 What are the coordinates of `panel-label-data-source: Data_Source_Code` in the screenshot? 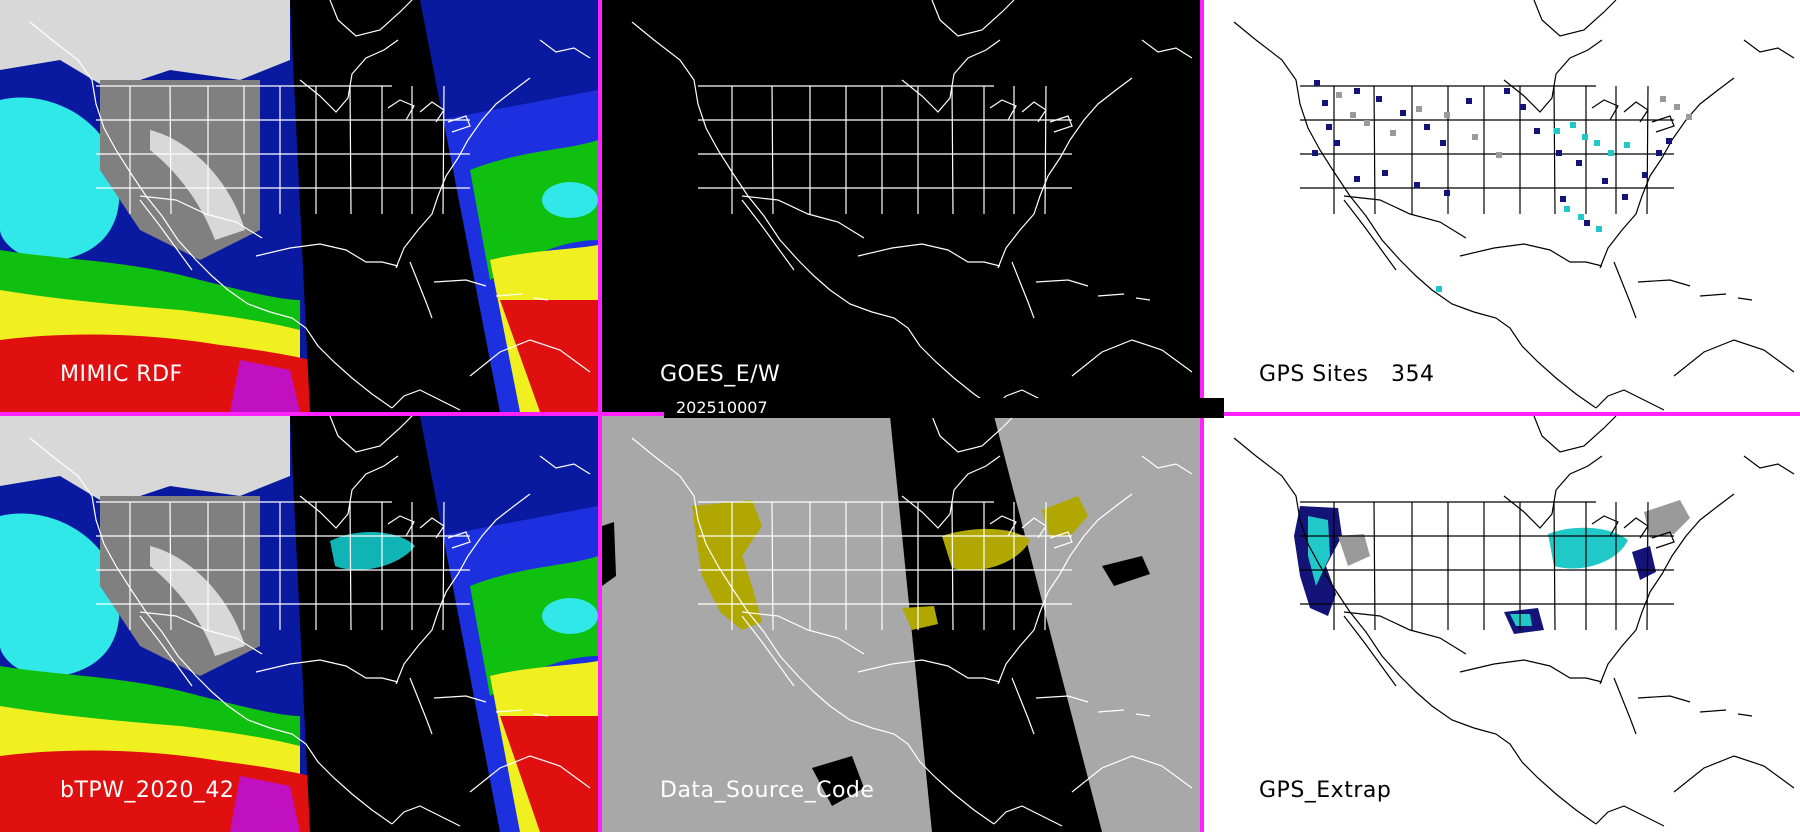 It's located at (767, 790).